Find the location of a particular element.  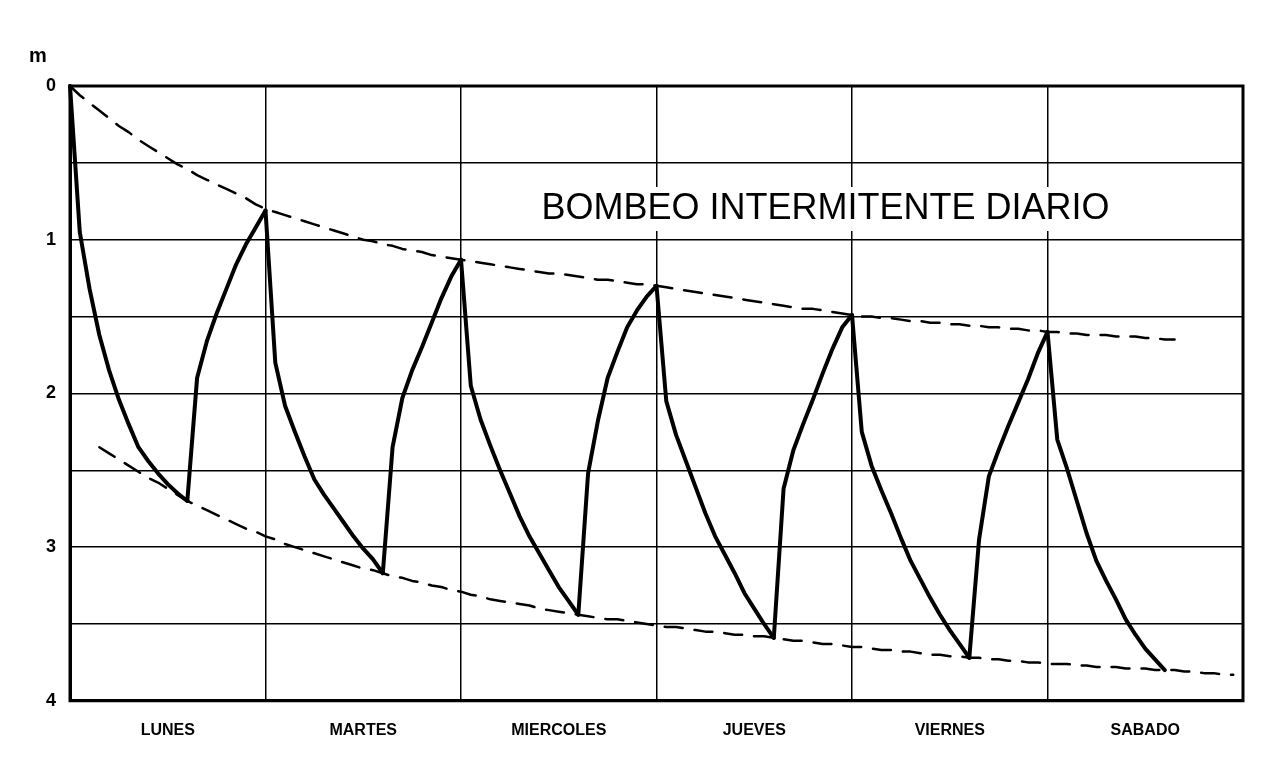

y-tick-label: 4 is located at coordinates (51, 699).